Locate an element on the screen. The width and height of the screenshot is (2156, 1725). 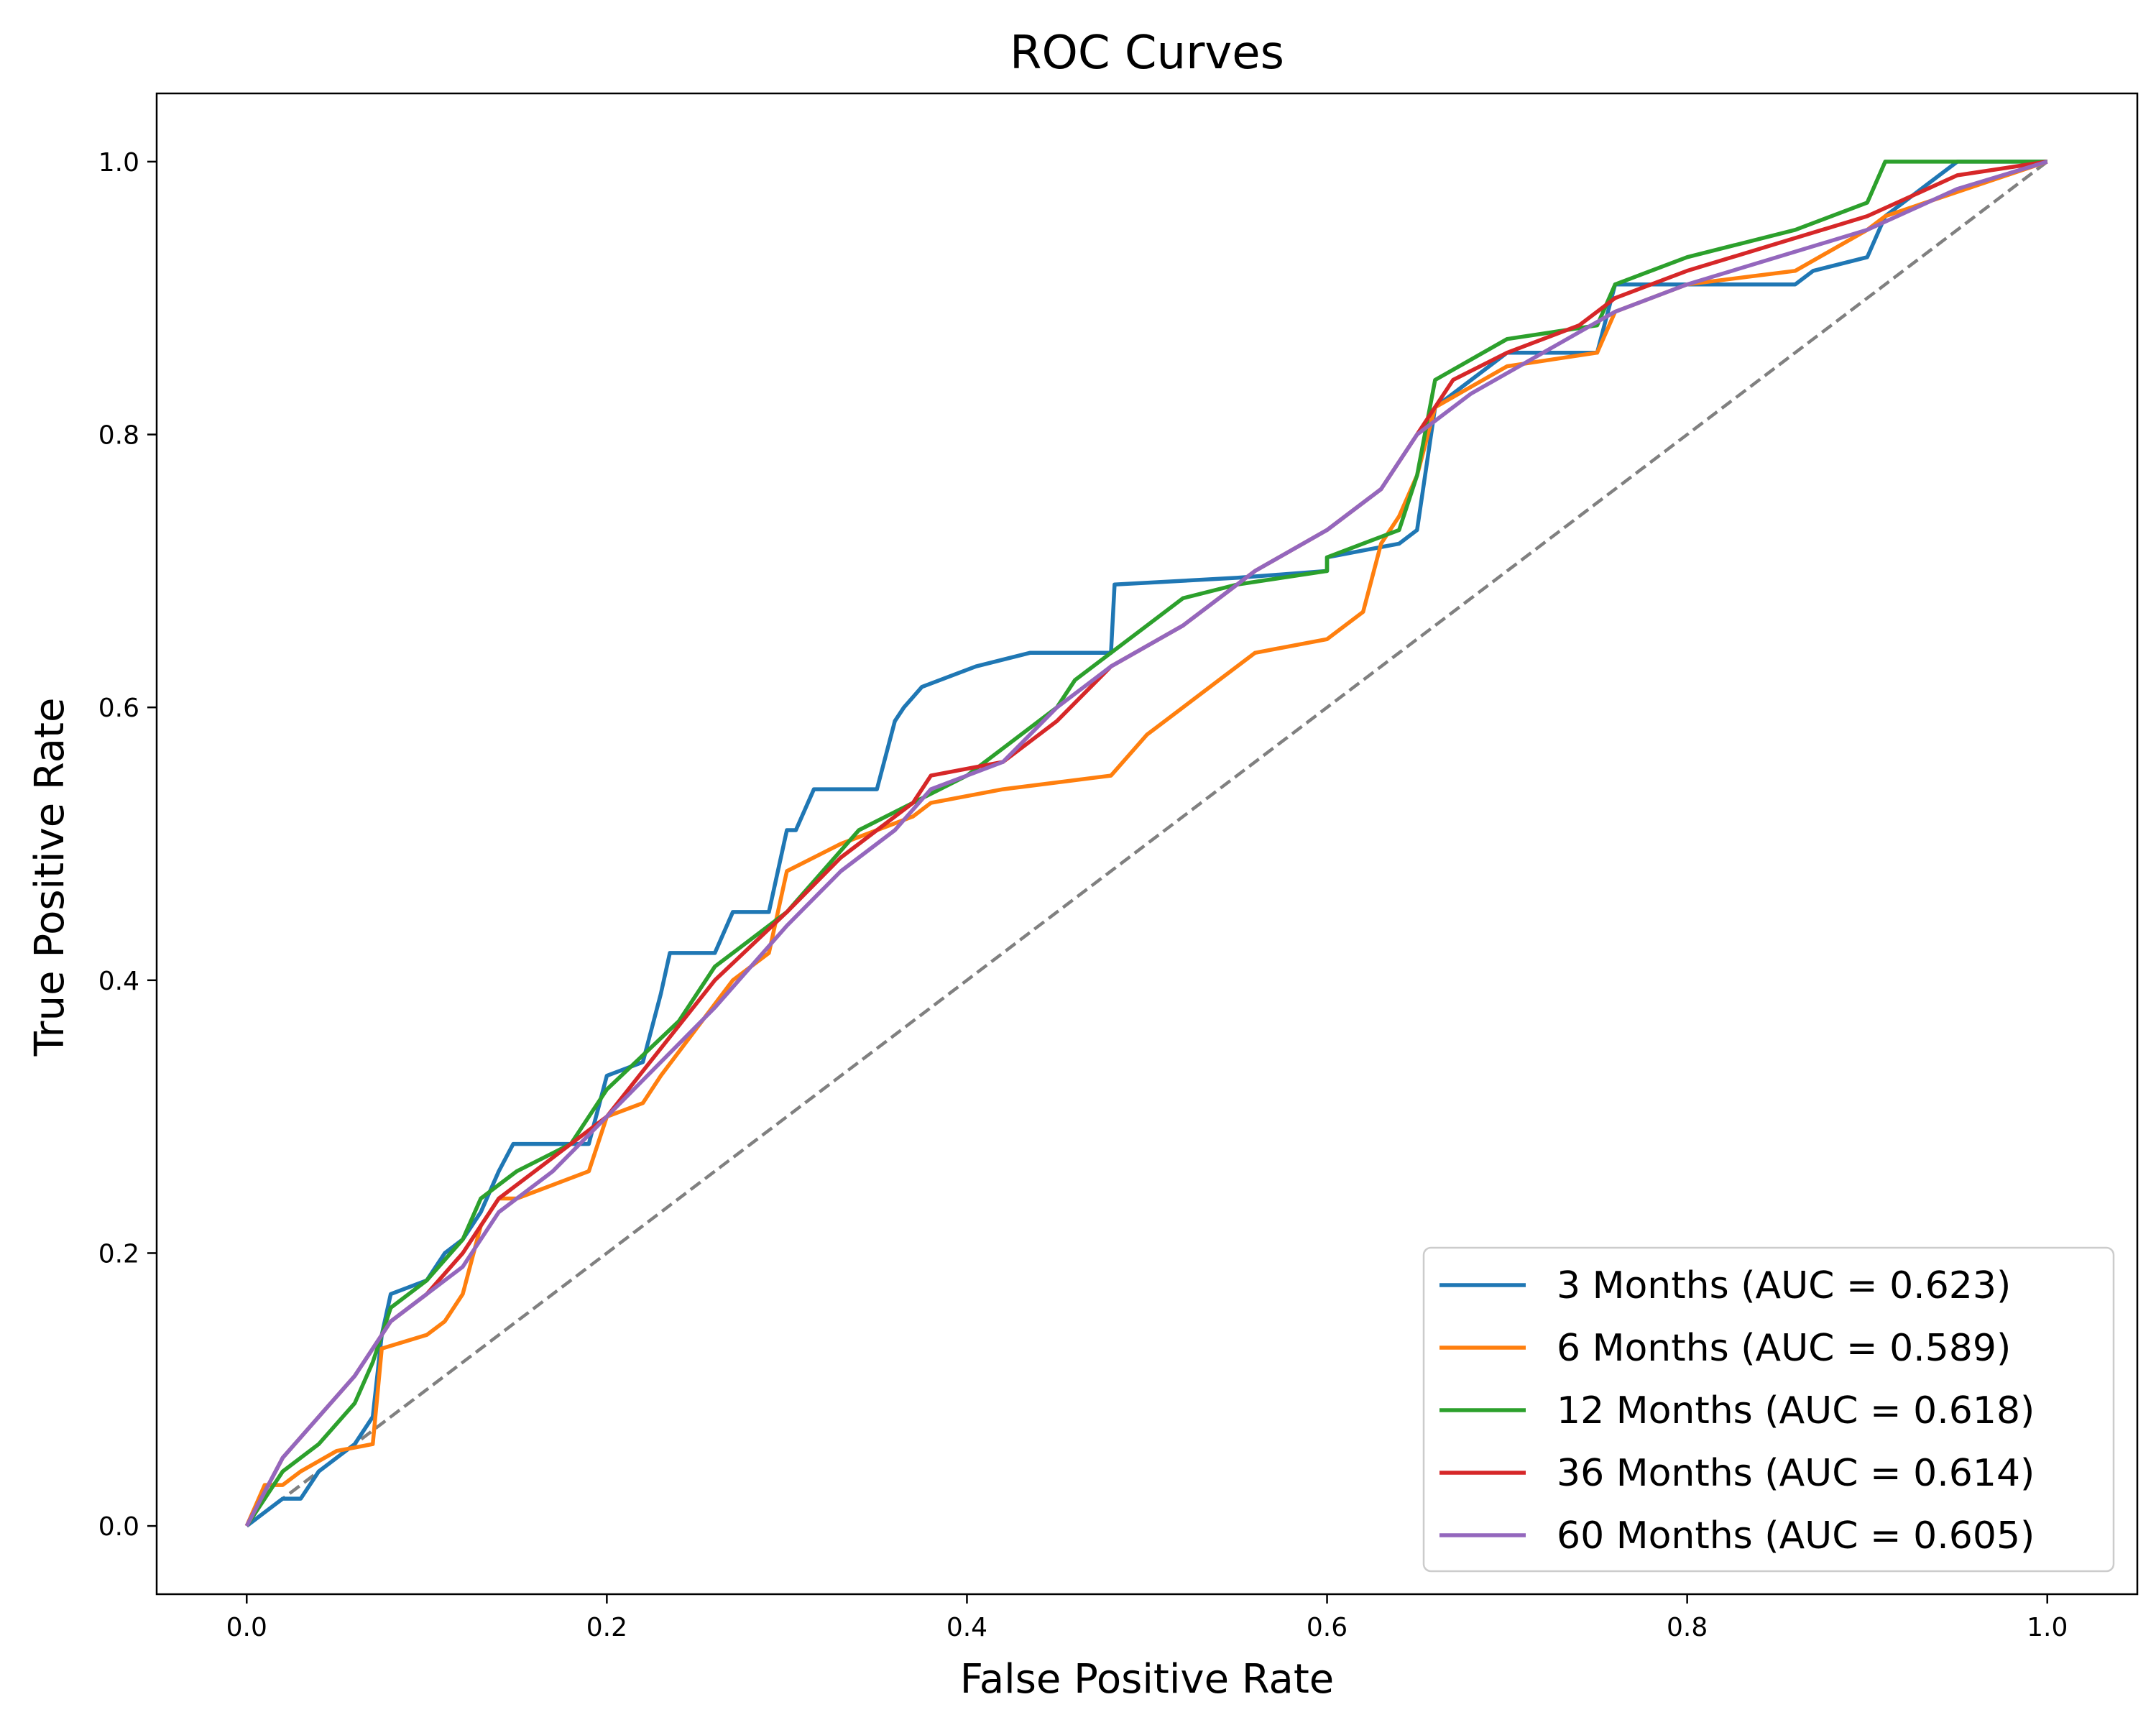
y-tick-label: 0.8 is located at coordinates (118, 436).